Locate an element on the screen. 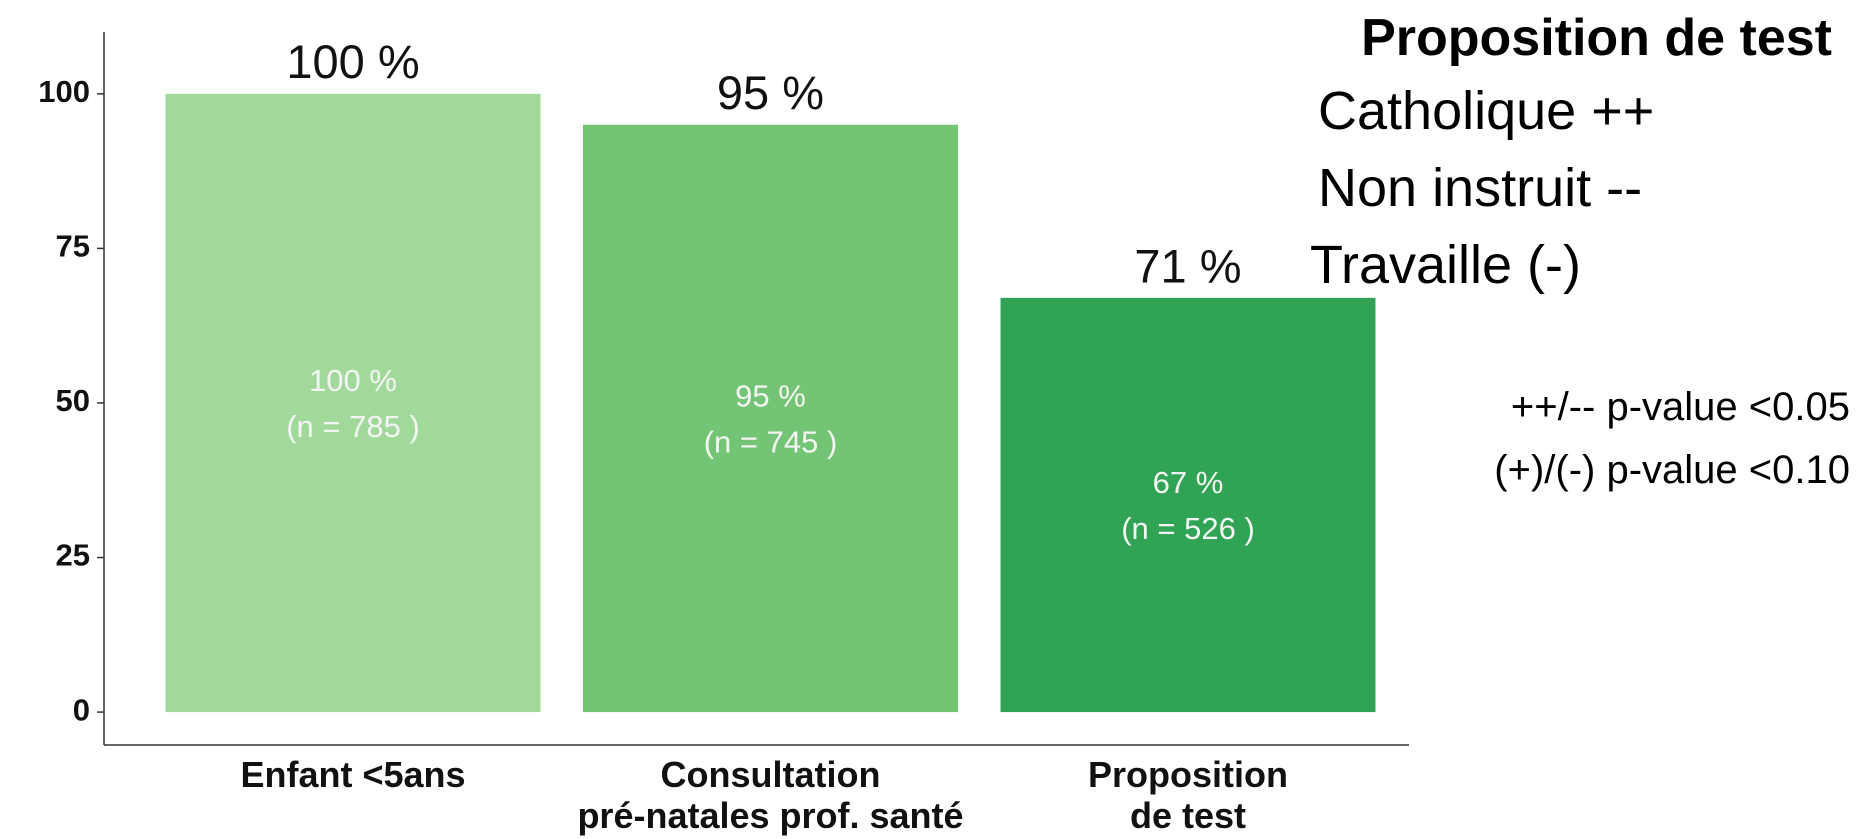 This screenshot has height=839, width=1860. bar-n-label: (n = 785 ) is located at coordinates (353, 426).